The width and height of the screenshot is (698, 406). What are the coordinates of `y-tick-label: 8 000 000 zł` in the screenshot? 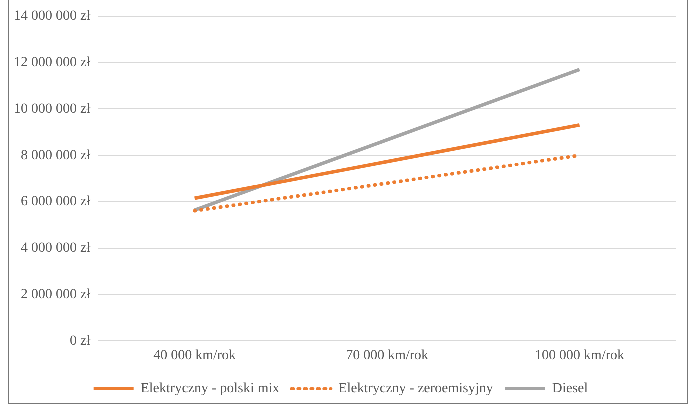 It's located at (55, 156).